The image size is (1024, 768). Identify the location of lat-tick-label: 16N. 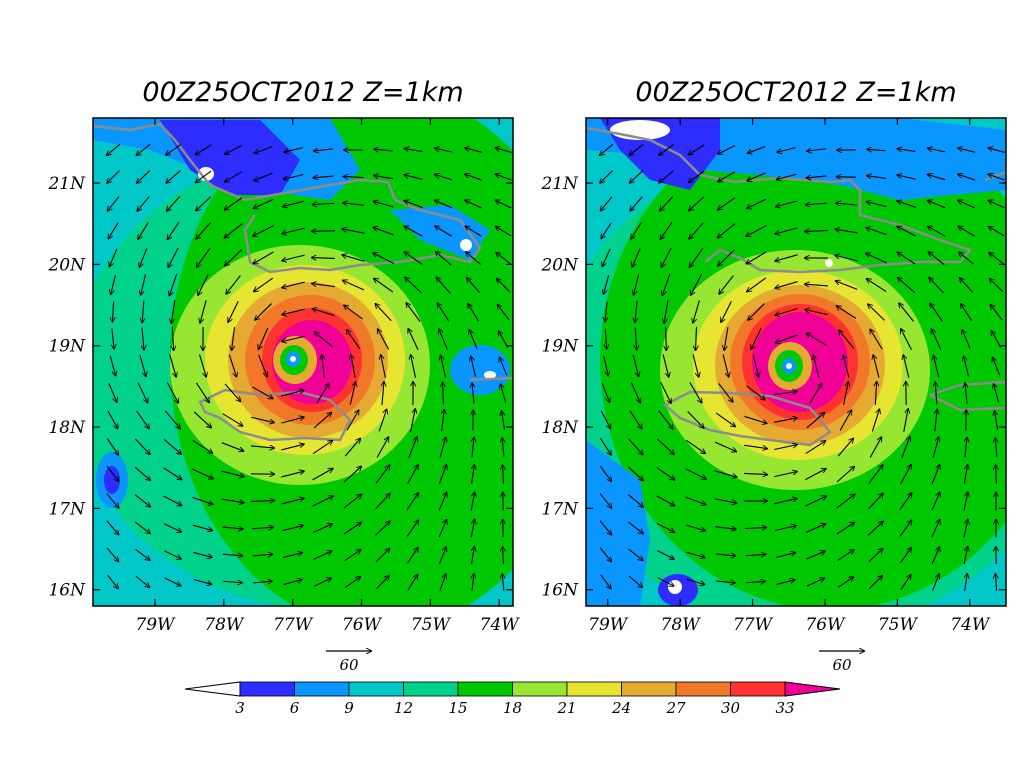
(67, 591).